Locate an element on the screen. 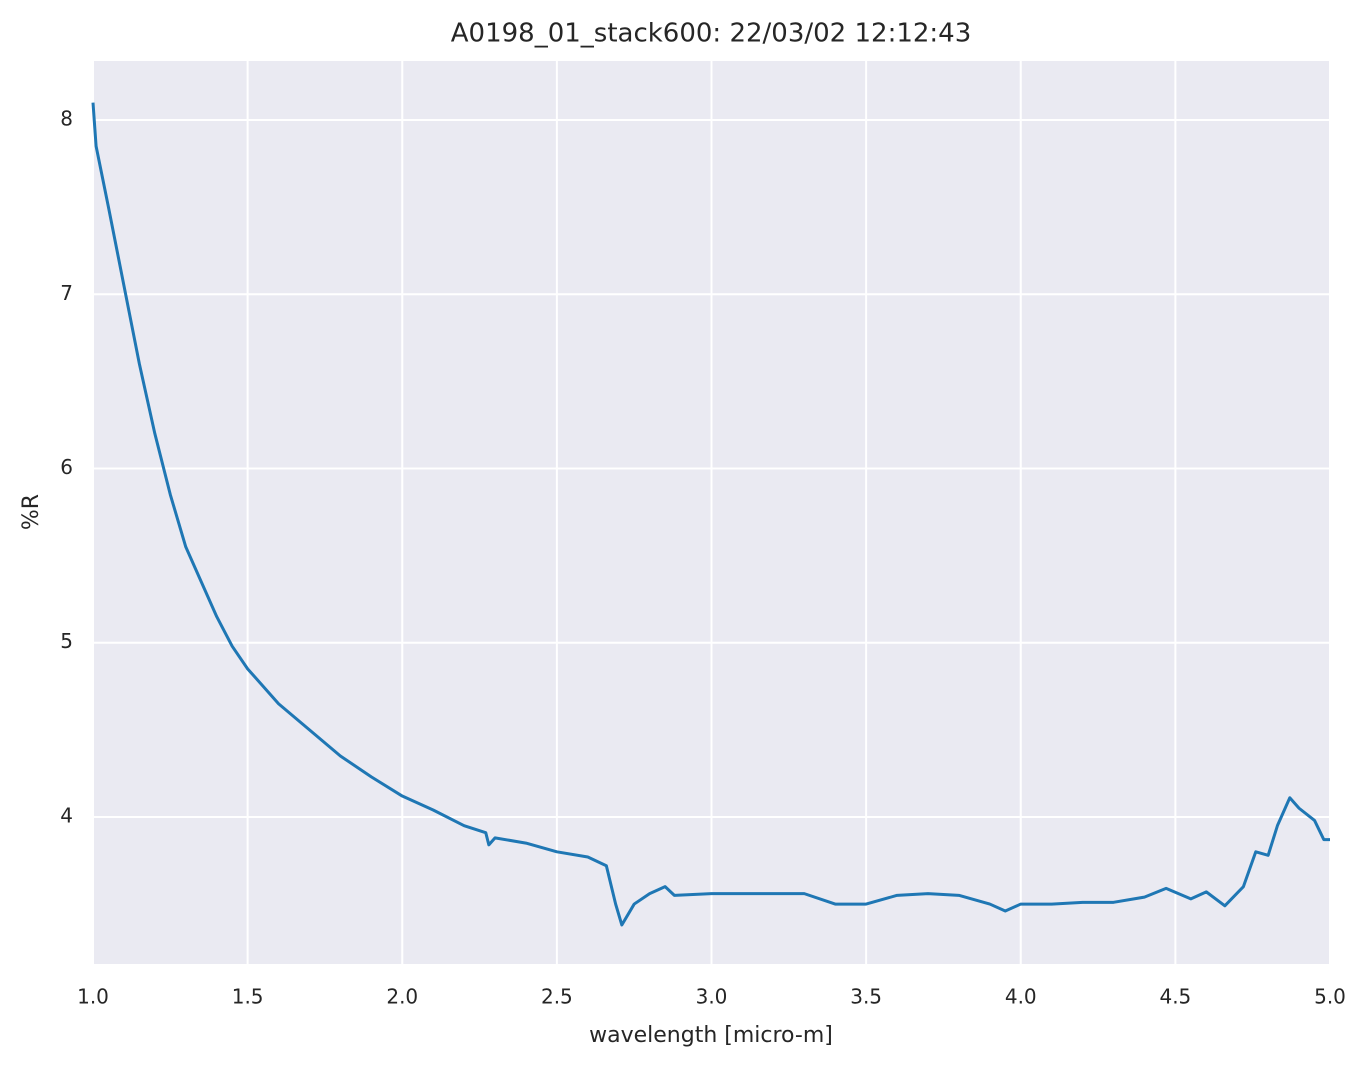  x-tick-label: 1.0 is located at coordinates (93, 997).